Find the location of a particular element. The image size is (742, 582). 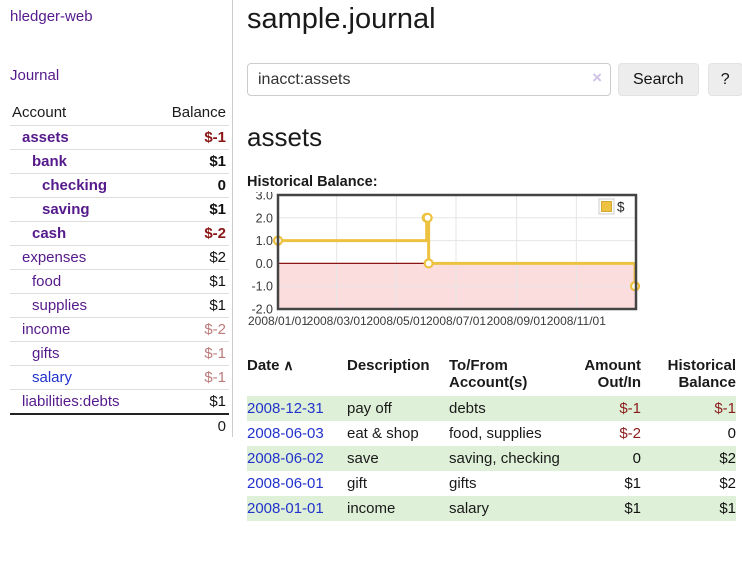

svg-text: -2.0 is located at coordinates (262, 310).